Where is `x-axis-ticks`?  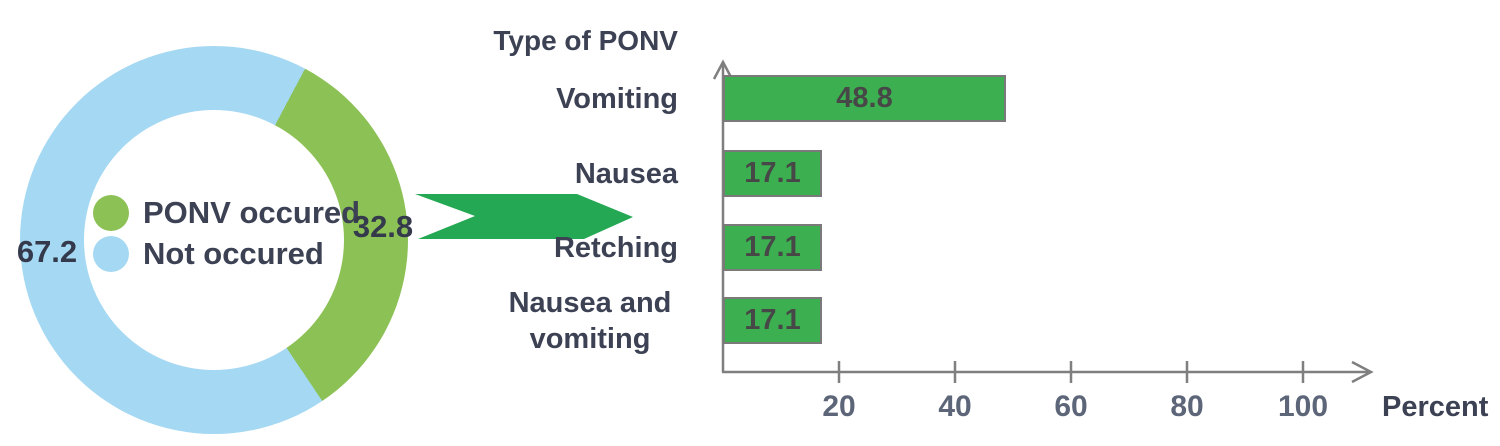 x-axis-ticks is located at coordinates (1071, 372).